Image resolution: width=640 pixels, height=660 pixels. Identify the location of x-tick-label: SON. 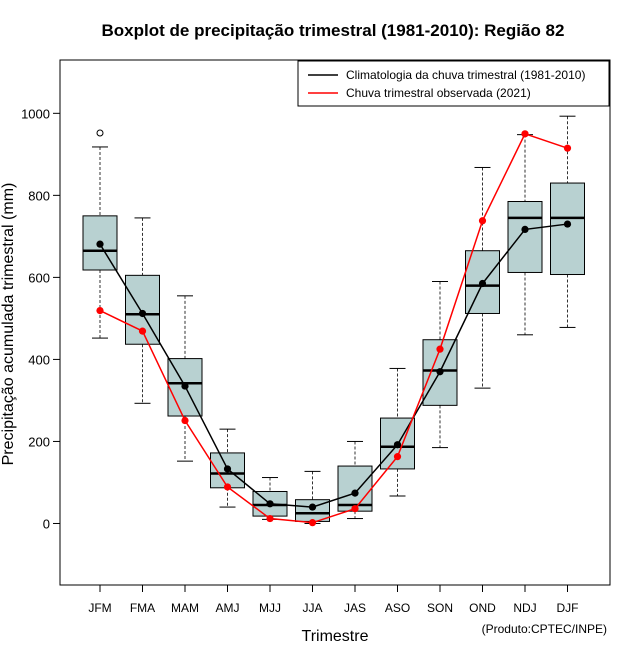
(440, 608).